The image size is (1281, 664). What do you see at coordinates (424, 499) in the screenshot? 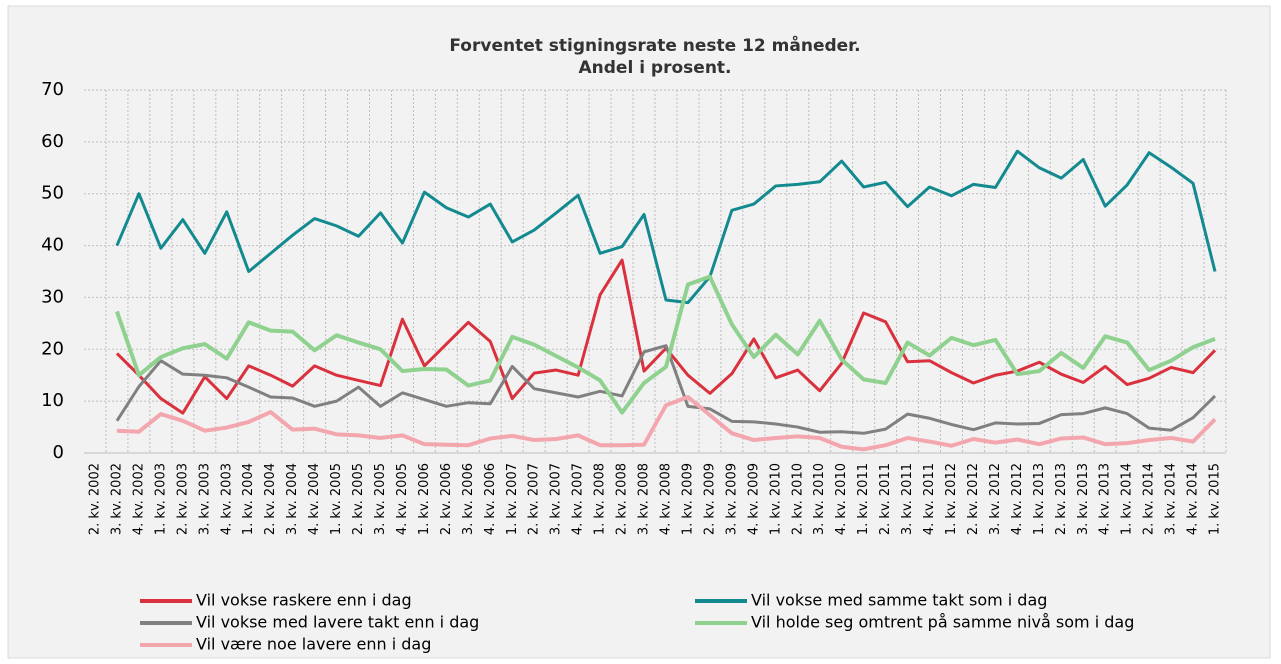
I see `x-tick-label: 1. kv. 2006` at bounding box center [424, 499].